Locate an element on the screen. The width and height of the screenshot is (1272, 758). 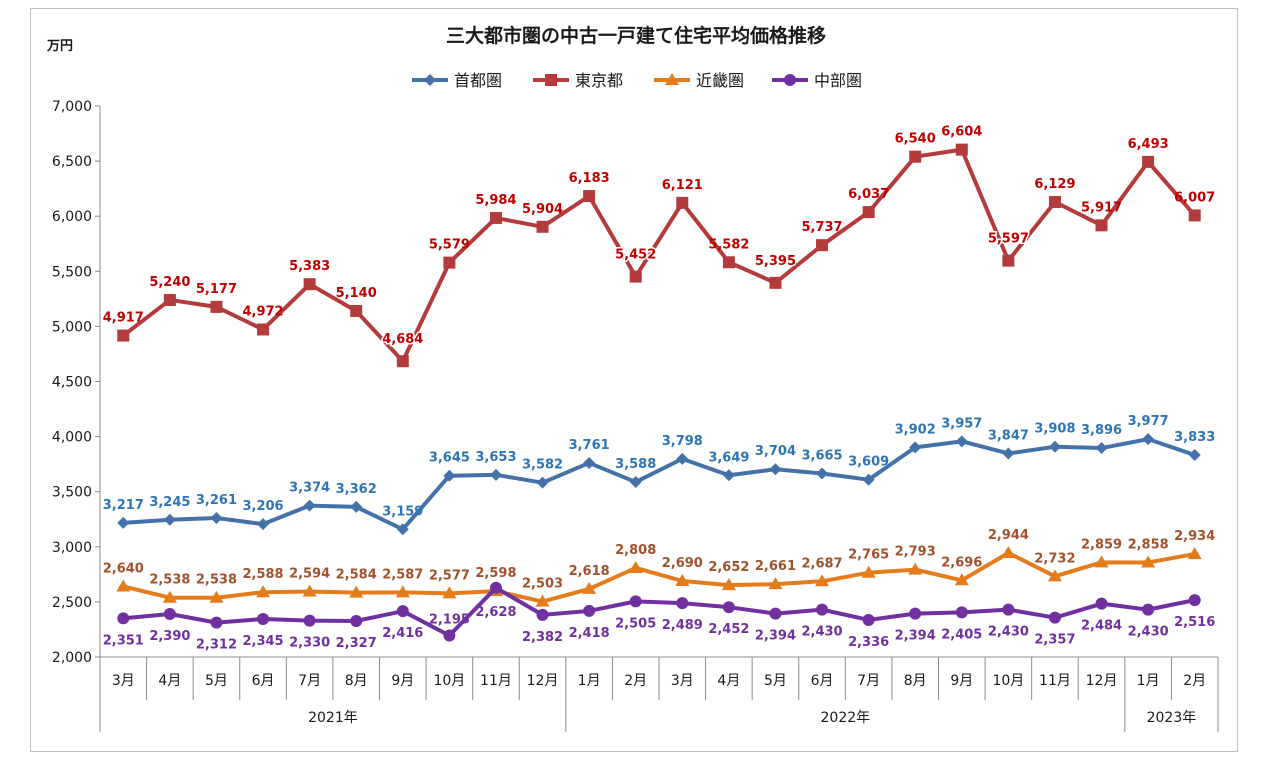
chart-title: 三大都市圏の中古一戸建て住宅平均価格推移 is located at coordinates (636, 35).